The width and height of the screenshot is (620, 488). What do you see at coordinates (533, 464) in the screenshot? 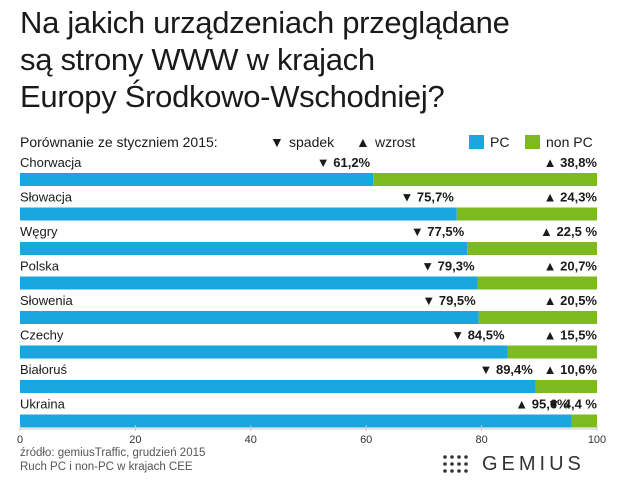
I see `logo-text: GEMIUS` at bounding box center [533, 464].